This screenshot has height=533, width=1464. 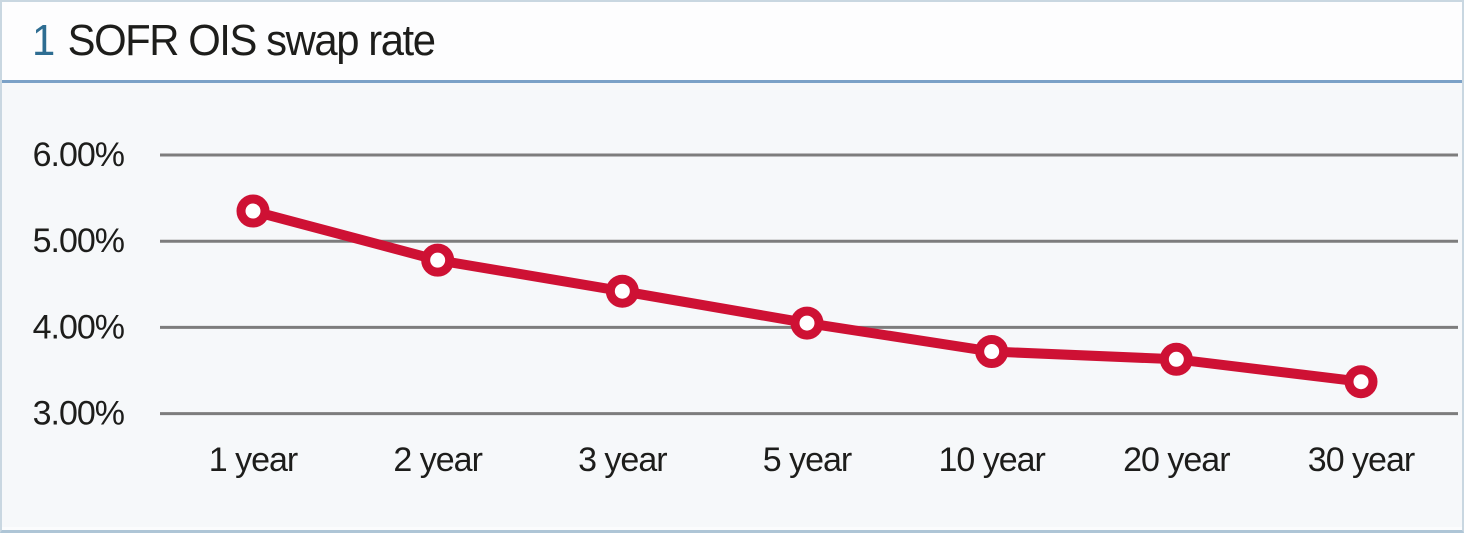 What do you see at coordinates (251, 40) in the screenshot?
I see `figure-title: SOFR OIS swap rate` at bounding box center [251, 40].